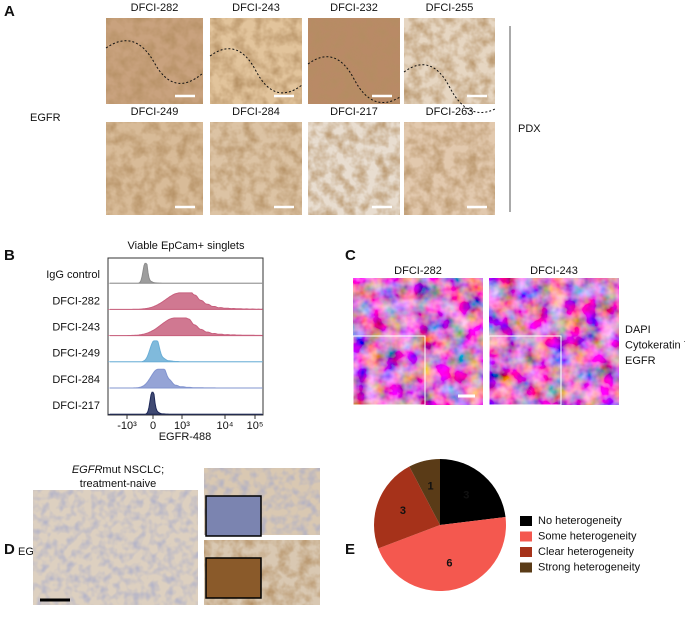 The image size is (685, 640). Describe the element at coordinates (9, 11) in the screenshot. I see `panel-letter: A` at that location.